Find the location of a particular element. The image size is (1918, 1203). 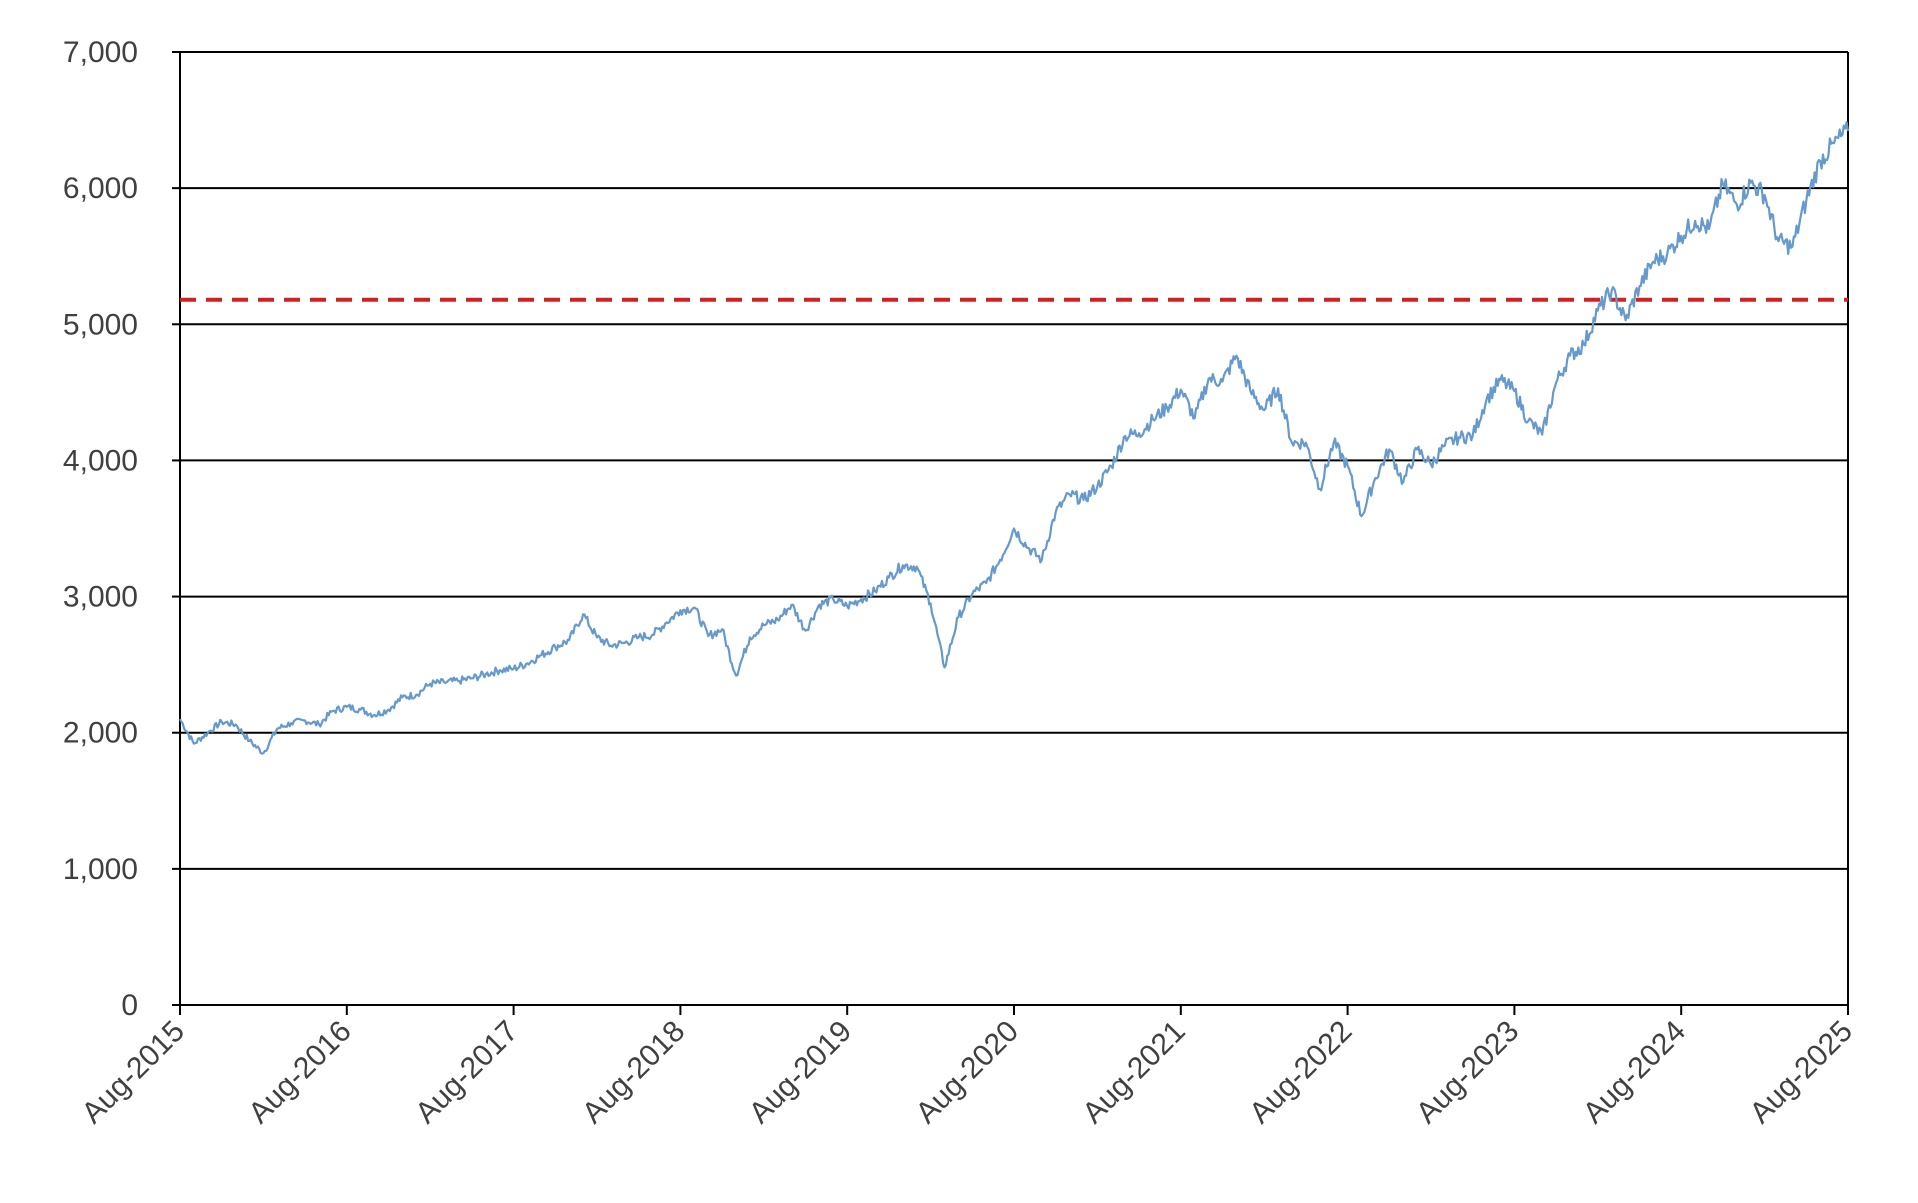

x-tick-label: Aug-2015 is located at coordinates (133, 1072).